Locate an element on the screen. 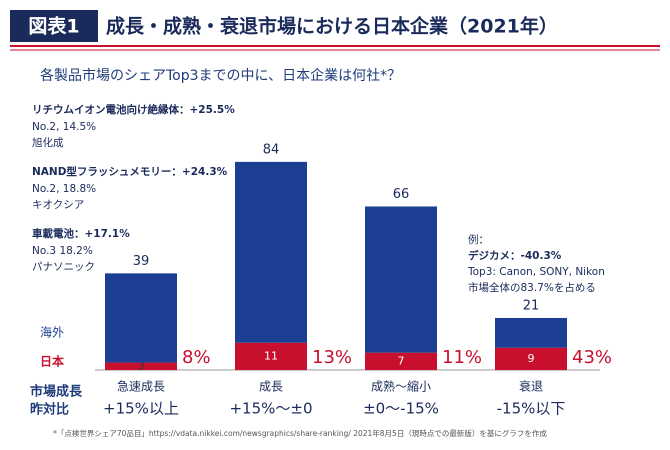  example-title: 例： is located at coordinates (478, 239).